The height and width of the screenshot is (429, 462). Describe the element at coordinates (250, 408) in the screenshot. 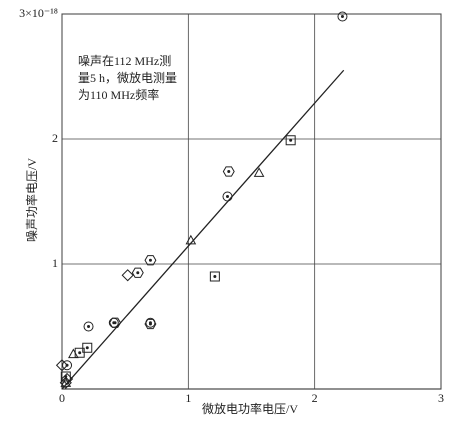

I see `x-axis-label: 微放电功率电压/V` at that location.